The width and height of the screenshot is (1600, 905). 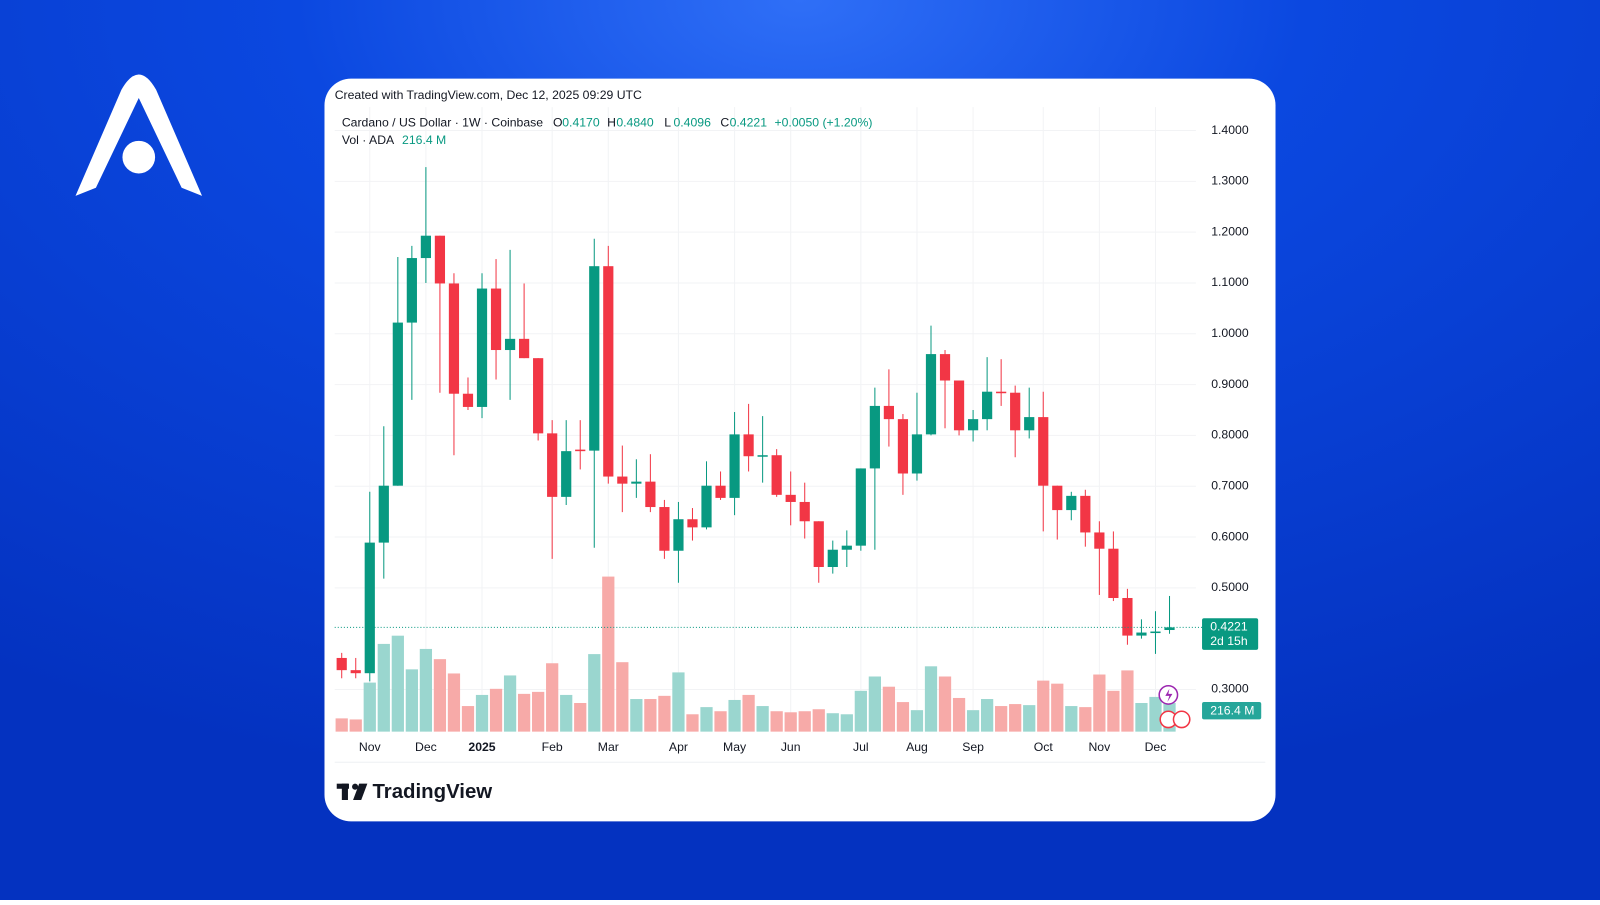 What do you see at coordinates (608, 747) in the screenshot?
I see `x-tick-label: Mar` at bounding box center [608, 747].